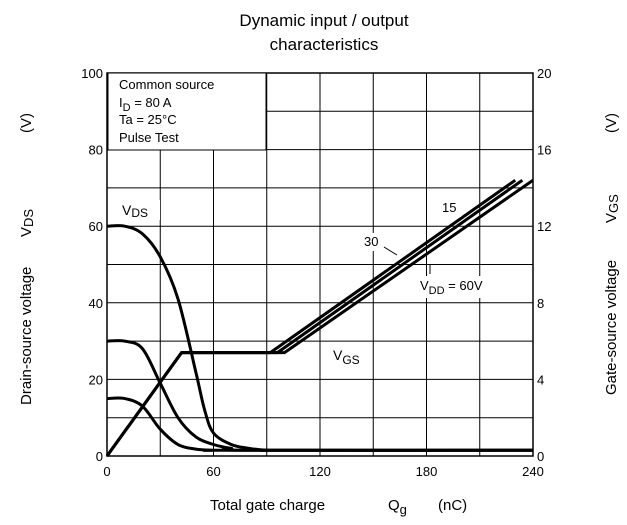 The height and width of the screenshot is (525, 627). I want to click on y-left-tick-label: 100, so click(92, 73).